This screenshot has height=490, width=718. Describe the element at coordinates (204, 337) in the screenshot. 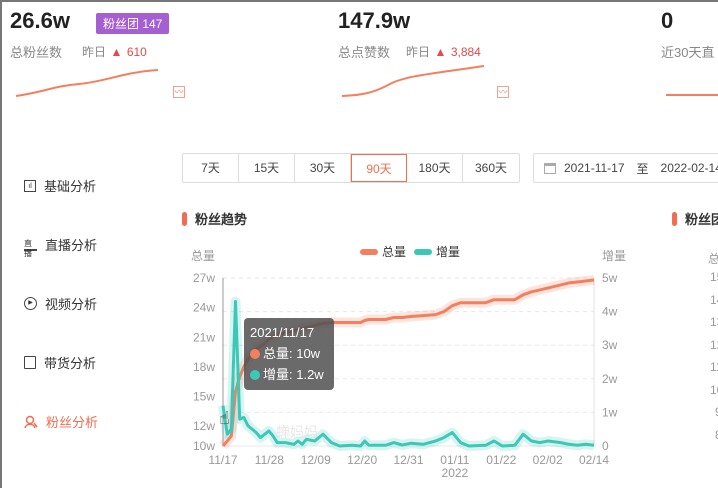

I see `y-left-tick-label: 21w` at that location.